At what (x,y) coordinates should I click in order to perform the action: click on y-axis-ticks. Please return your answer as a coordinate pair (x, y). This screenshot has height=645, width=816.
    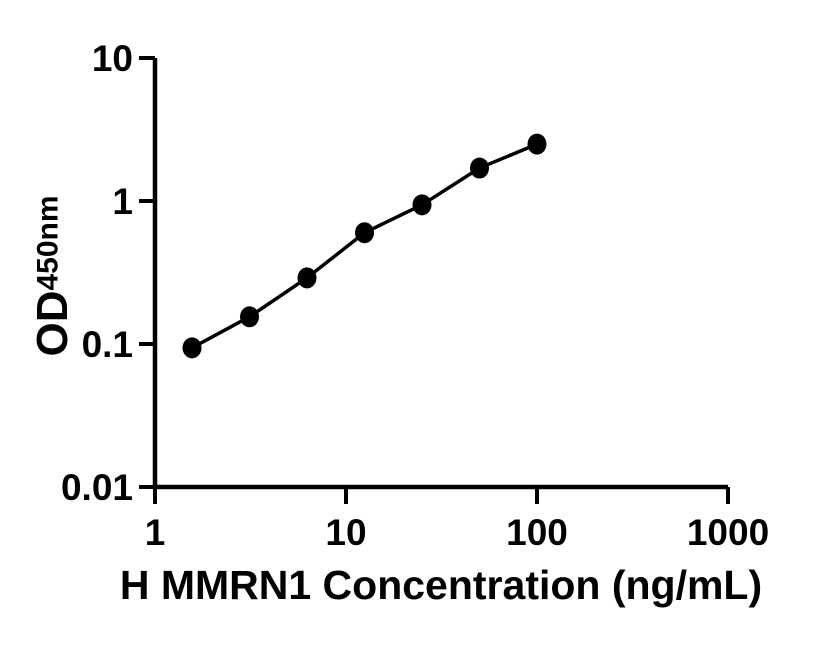
    Looking at the image, I should click on (147, 272).